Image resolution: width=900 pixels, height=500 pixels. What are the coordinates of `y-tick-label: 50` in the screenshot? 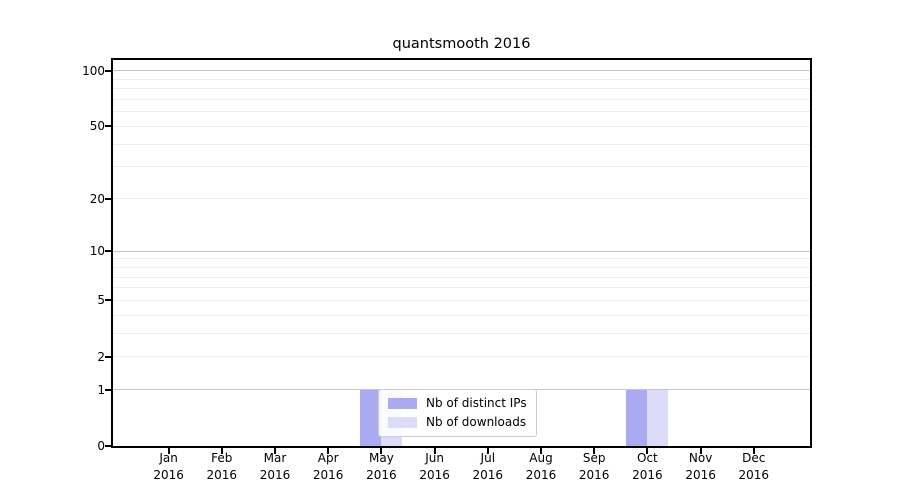 It's located at (97, 126).